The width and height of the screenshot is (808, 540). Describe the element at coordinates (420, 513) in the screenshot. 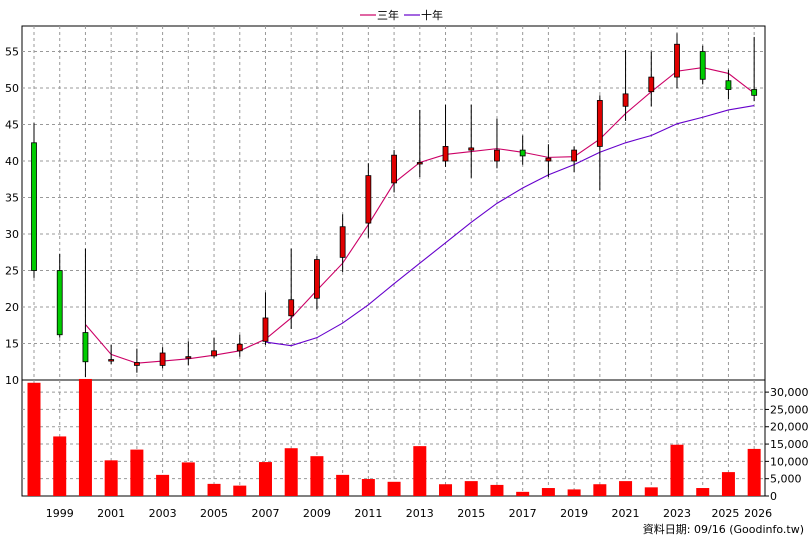

I see `x-tick-label: 2013` at that location.